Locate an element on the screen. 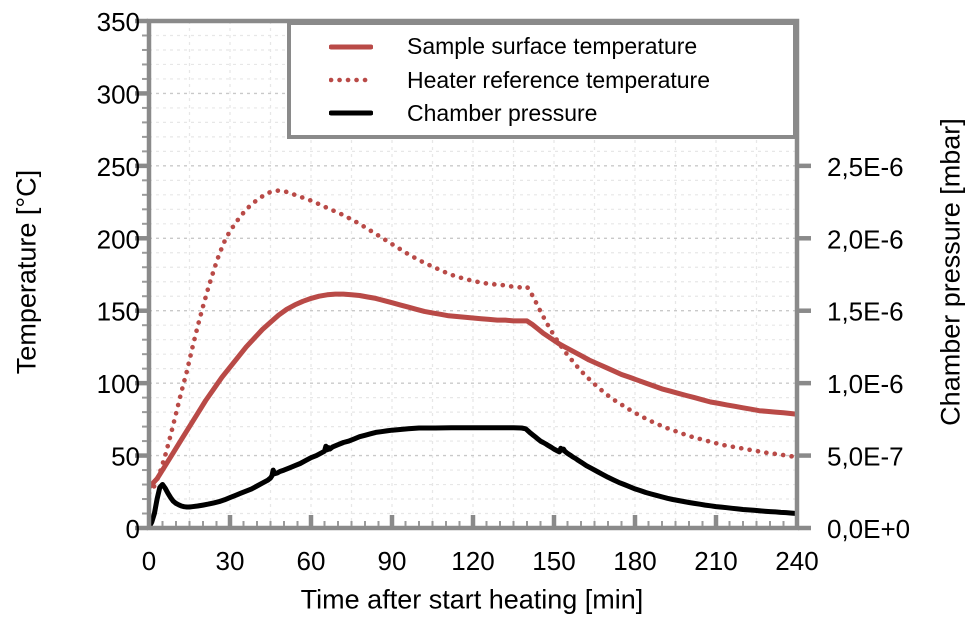 This screenshot has width=976, height=629. x-axis-title: Time after start heating [min] is located at coordinates (472, 599).